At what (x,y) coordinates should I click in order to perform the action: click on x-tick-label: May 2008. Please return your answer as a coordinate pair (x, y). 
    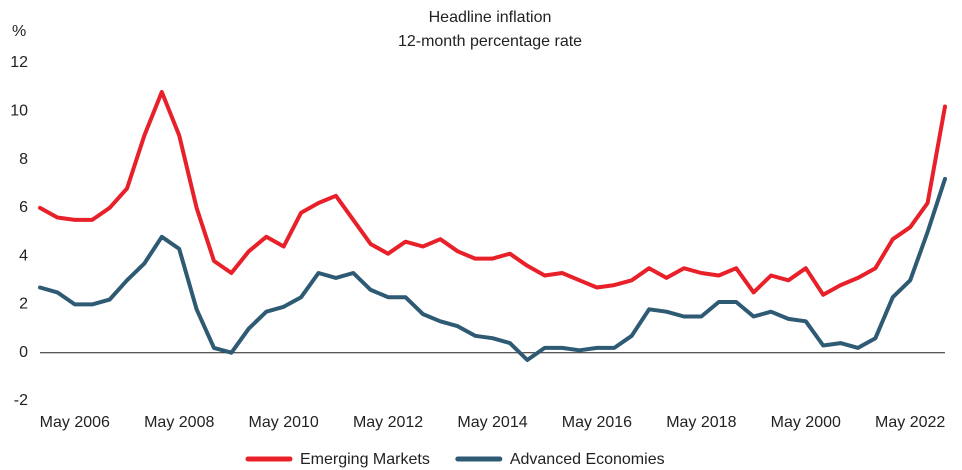
    Looking at the image, I should click on (179, 422).